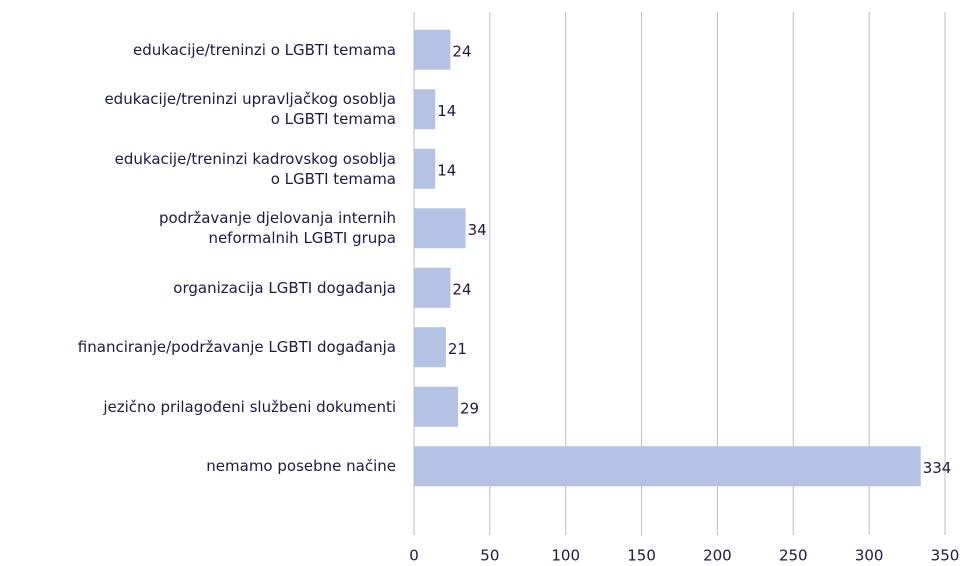 The width and height of the screenshot is (978, 566). I want to click on x-tick-label: 100, so click(565, 556).